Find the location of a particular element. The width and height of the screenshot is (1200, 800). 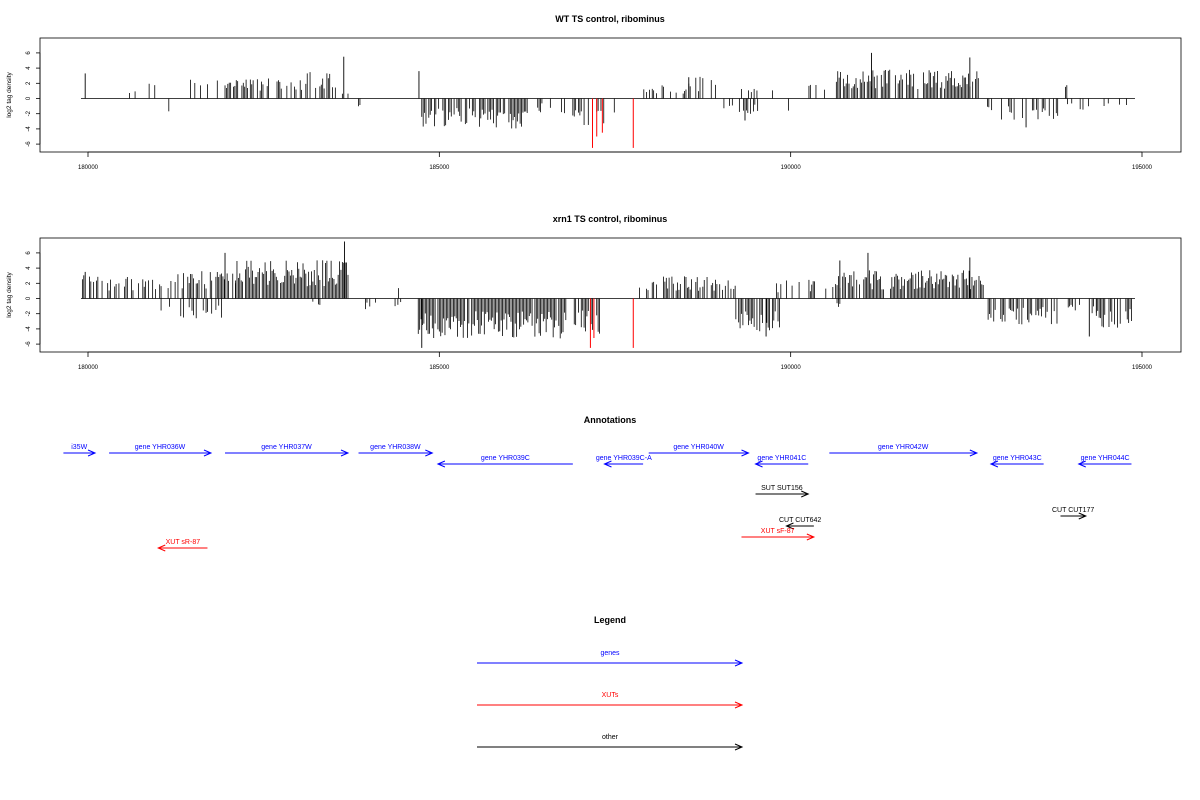

annotation-feature: SUT SUT156 is located at coordinates (782, 491).